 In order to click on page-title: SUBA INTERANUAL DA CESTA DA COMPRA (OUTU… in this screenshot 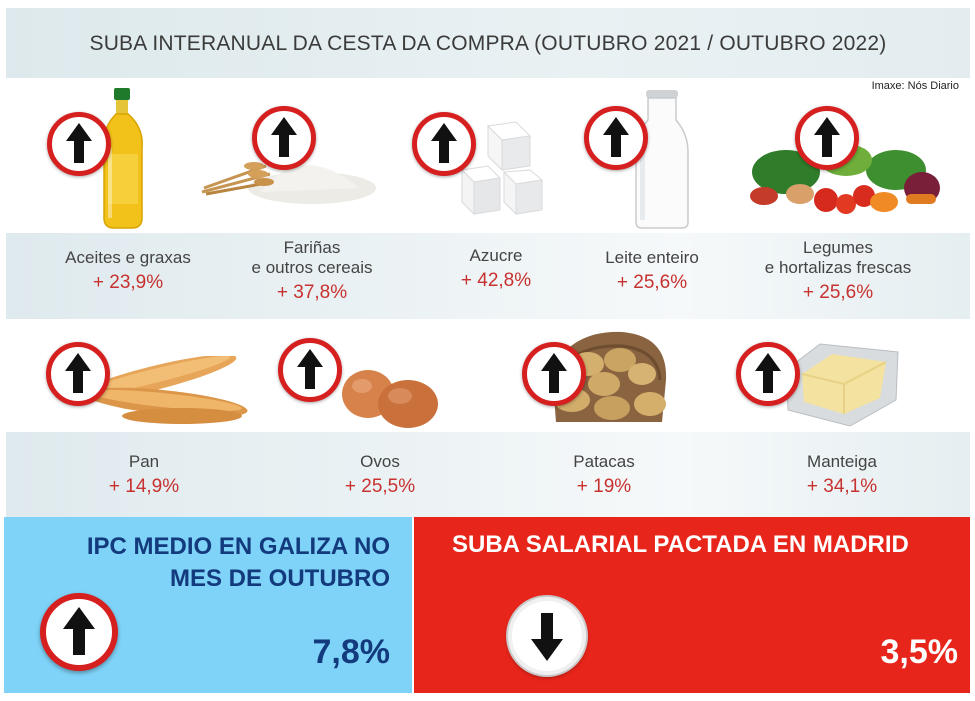, I will do `click(488, 43)`.